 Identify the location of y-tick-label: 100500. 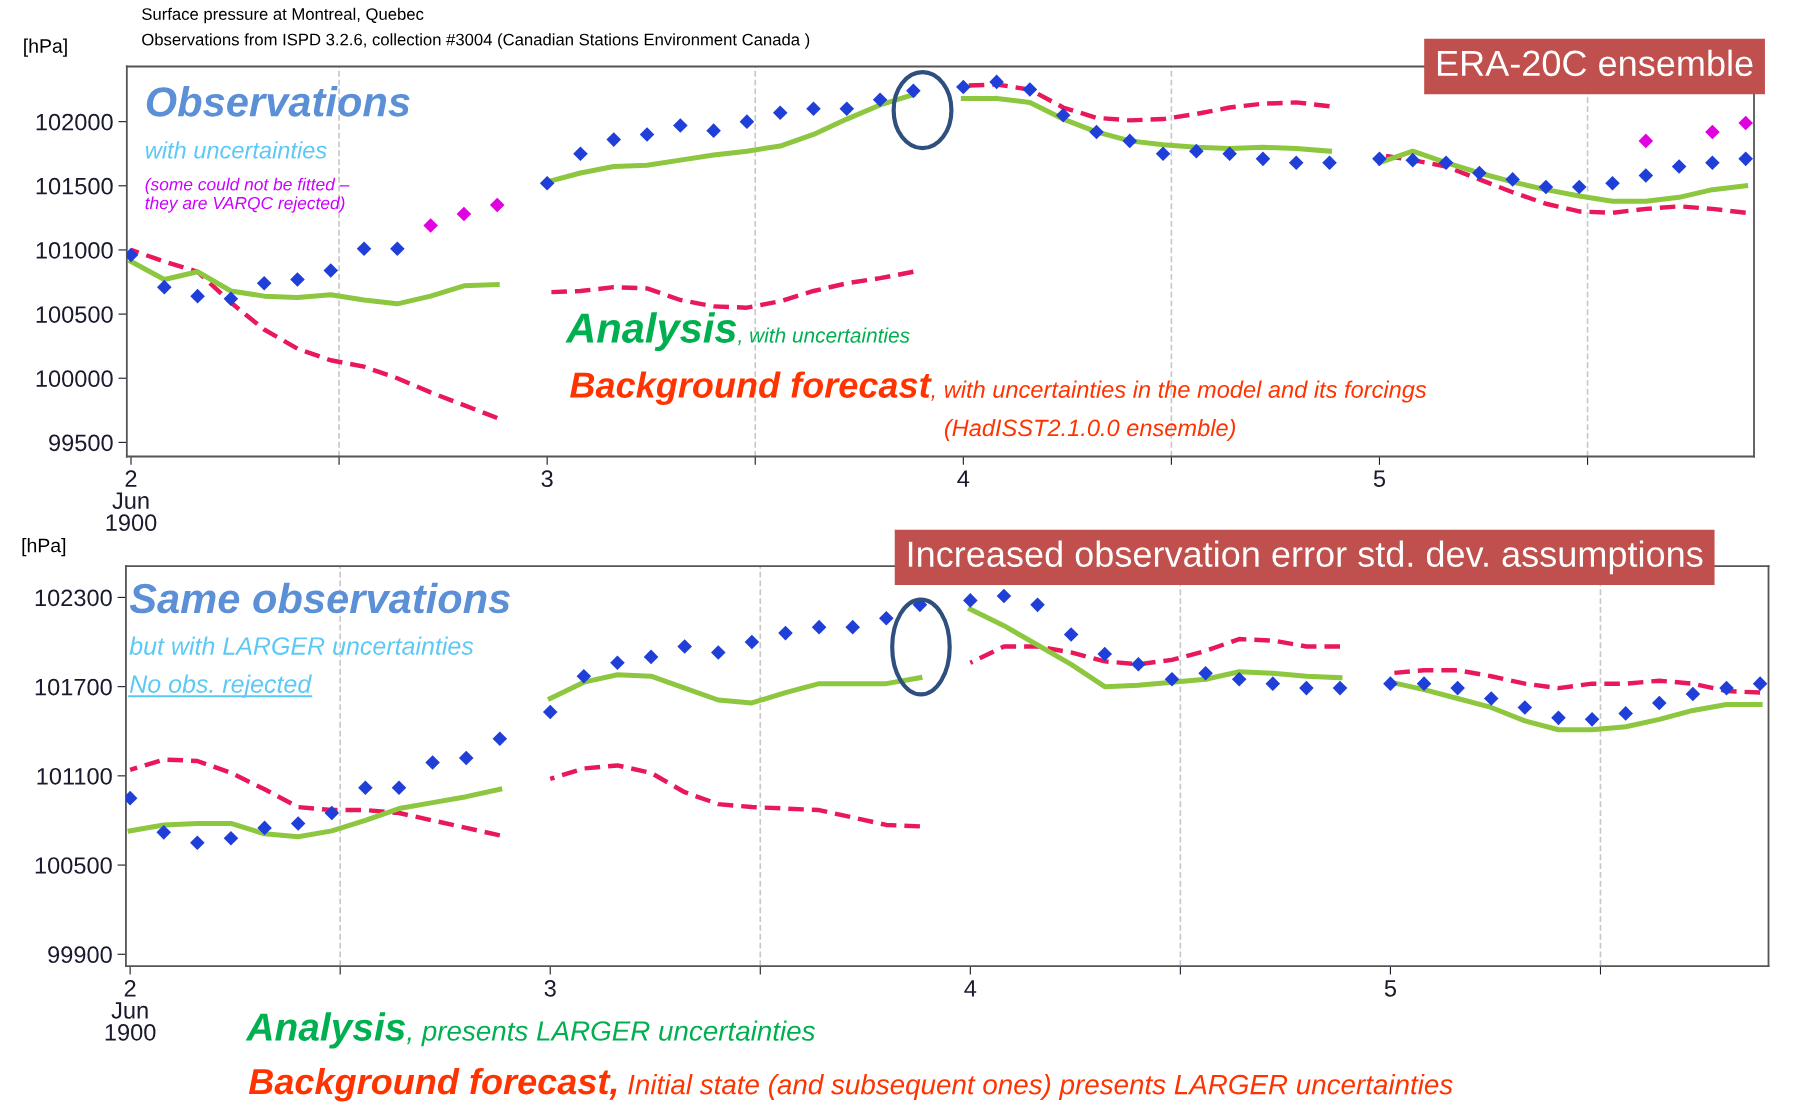
(74, 314).